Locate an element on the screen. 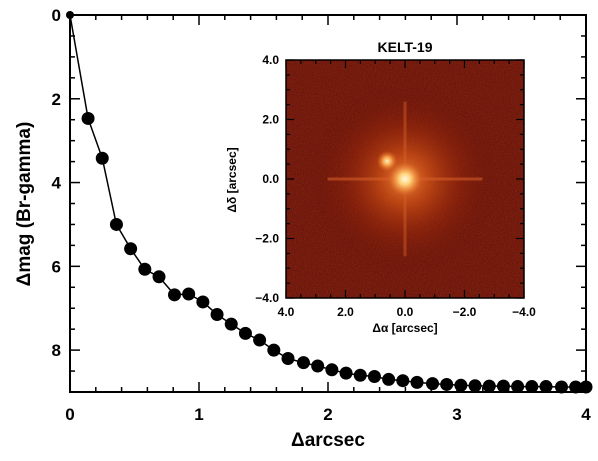 Image resolution: width=598 pixels, height=461 pixels. inset-y-tick-label: 0.0 is located at coordinates (270, 179).